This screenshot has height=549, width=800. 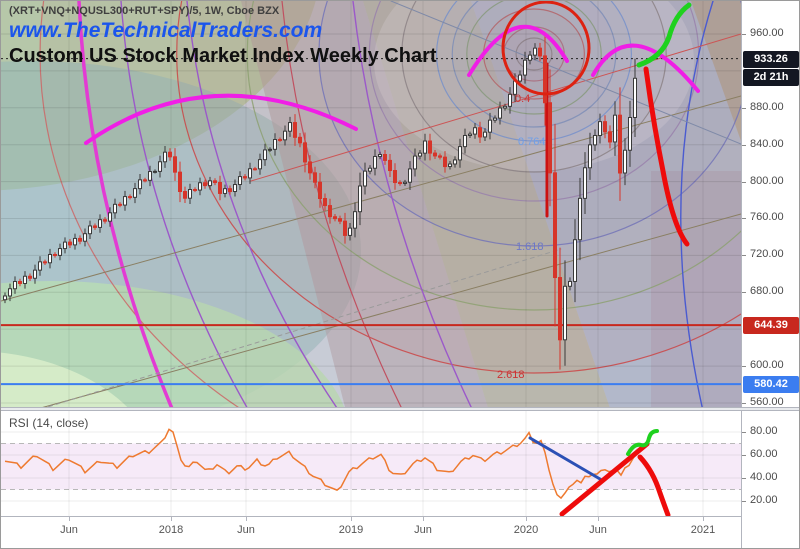 I want to click on fibonacci-labels: 0.4 0.764 1.618 2.618, so click(x=521, y=237).